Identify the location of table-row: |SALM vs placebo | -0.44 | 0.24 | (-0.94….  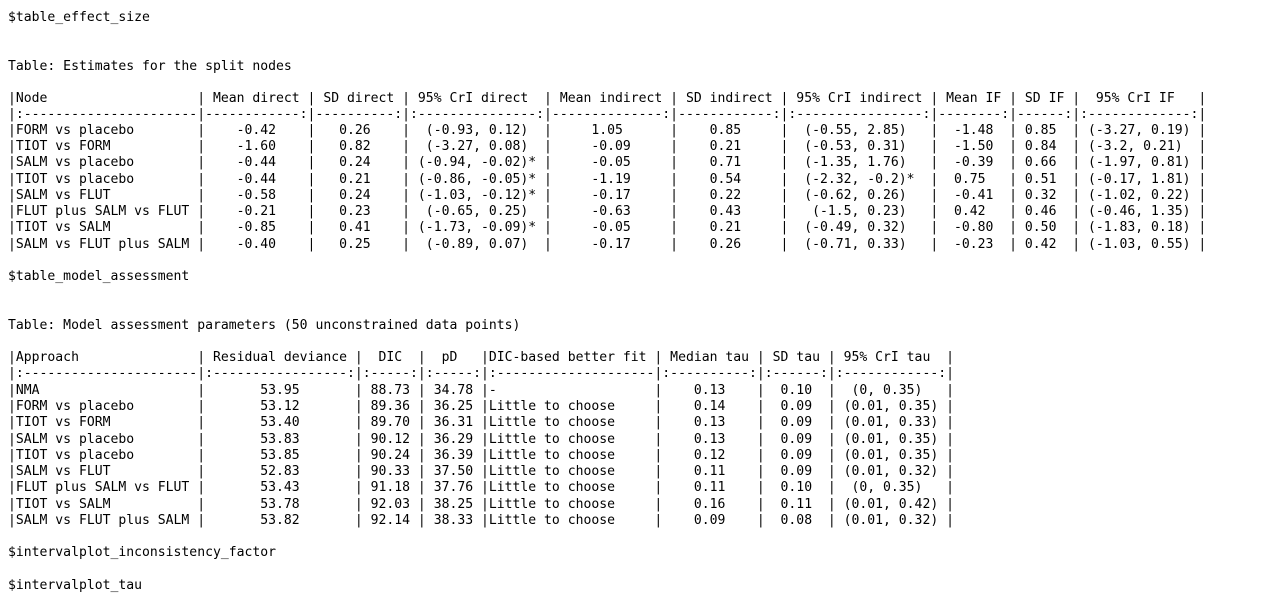
(607, 162).